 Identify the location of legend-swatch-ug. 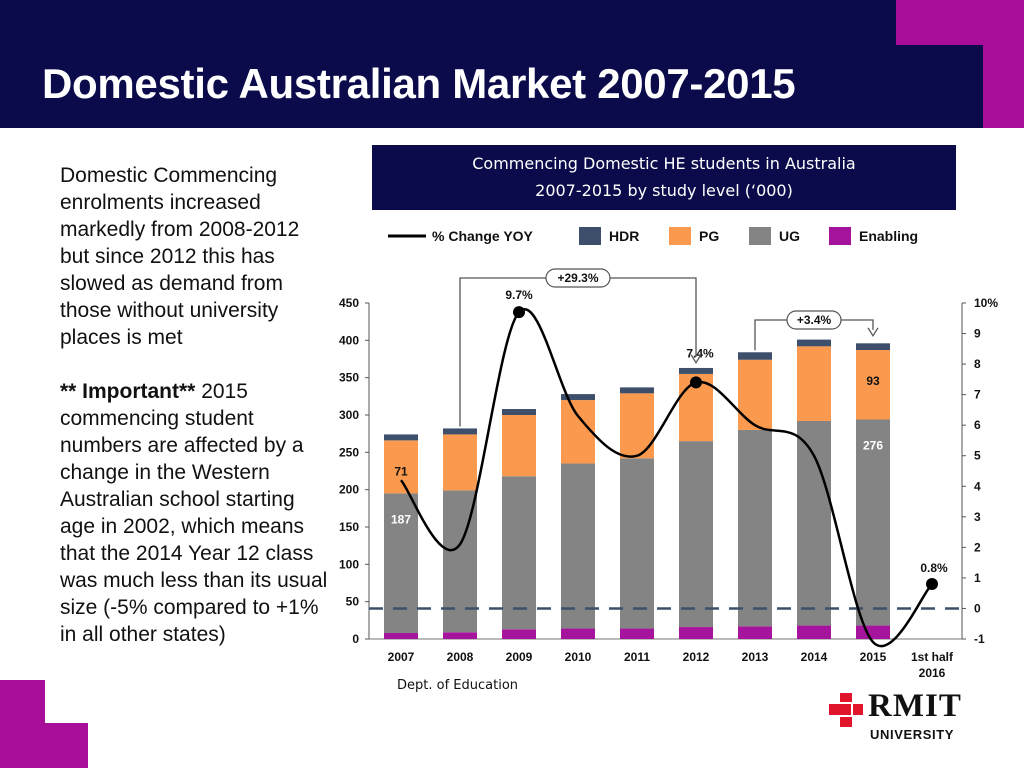
(760, 236).